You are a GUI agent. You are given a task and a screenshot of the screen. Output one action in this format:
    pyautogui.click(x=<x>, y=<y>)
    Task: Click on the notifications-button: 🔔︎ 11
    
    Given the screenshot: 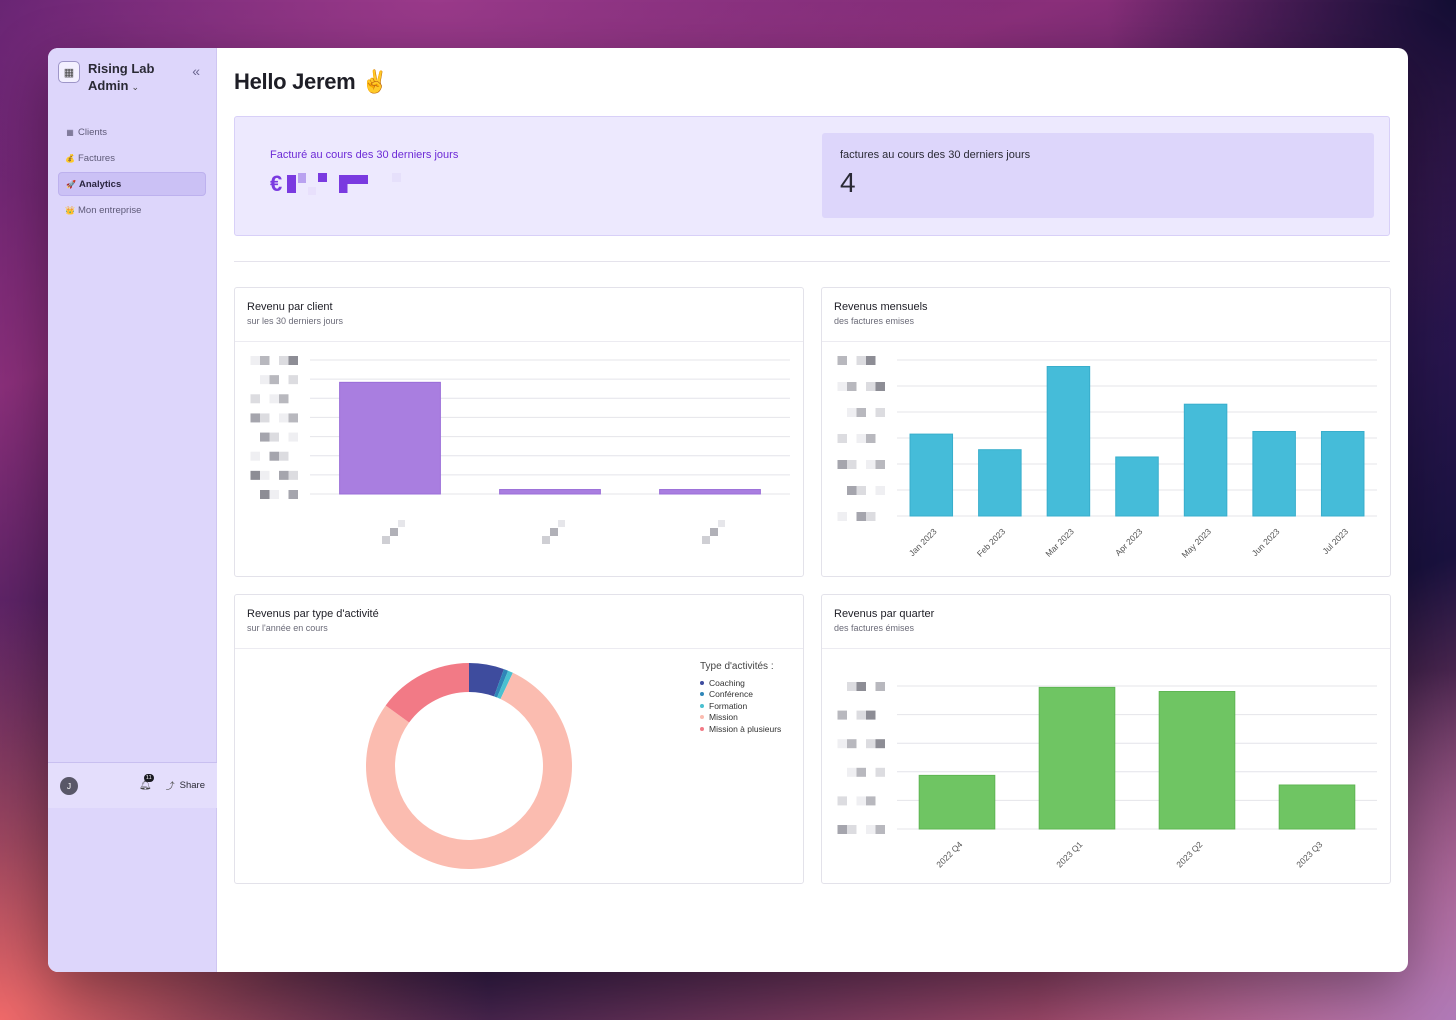 What is the action you would take?
    pyautogui.click(x=146, y=782)
    